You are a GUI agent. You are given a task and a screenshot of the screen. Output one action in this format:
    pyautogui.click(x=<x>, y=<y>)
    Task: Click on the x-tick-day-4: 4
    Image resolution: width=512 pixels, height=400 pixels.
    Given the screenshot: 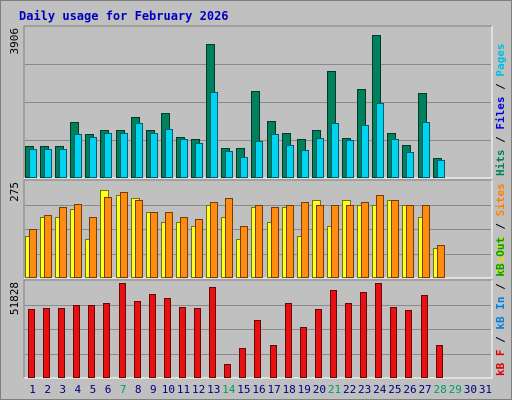 What is the action you would take?
    pyautogui.click(x=78, y=389)
    